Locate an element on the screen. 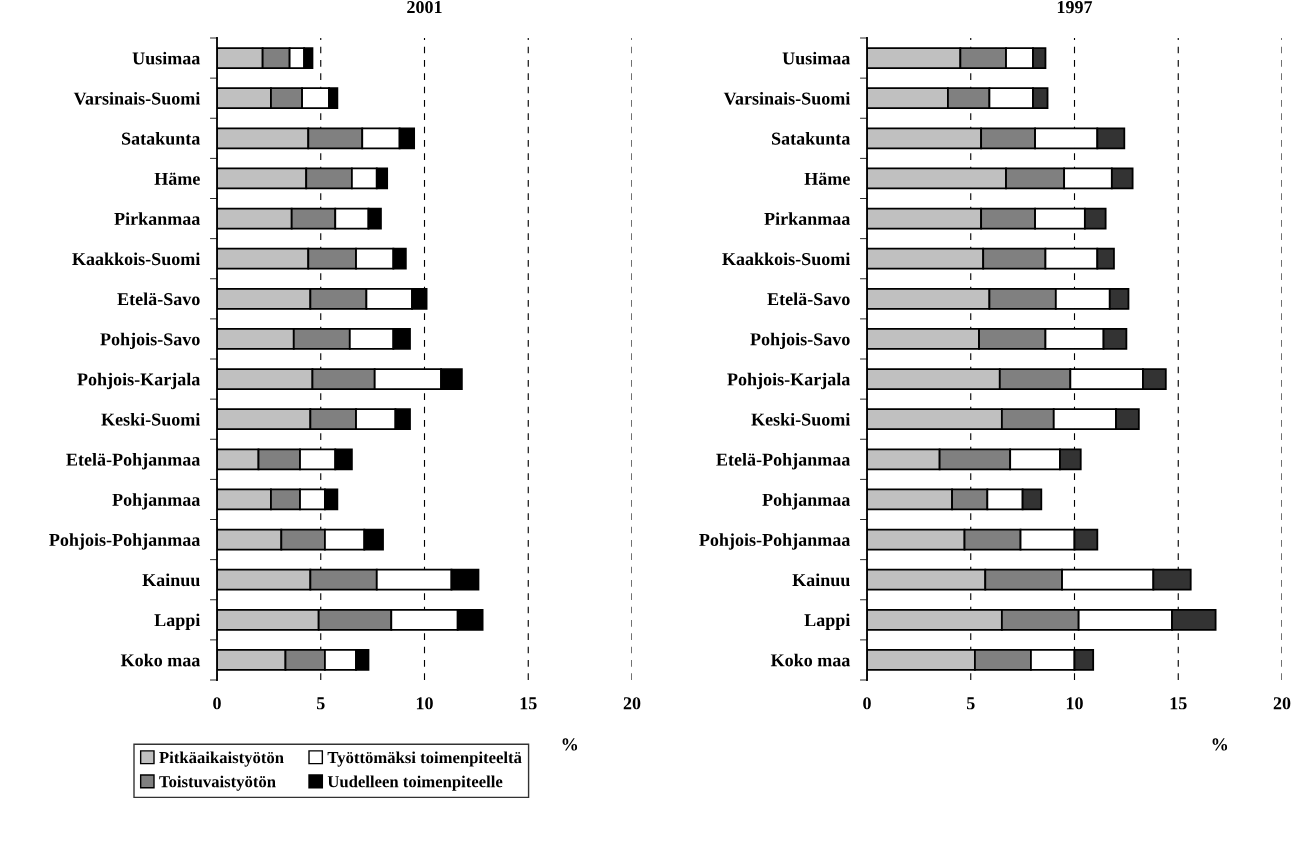 The image size is (1307, 850). legend-label: Uudelleen toimenpiteelle is located at coordinates (415, 783).